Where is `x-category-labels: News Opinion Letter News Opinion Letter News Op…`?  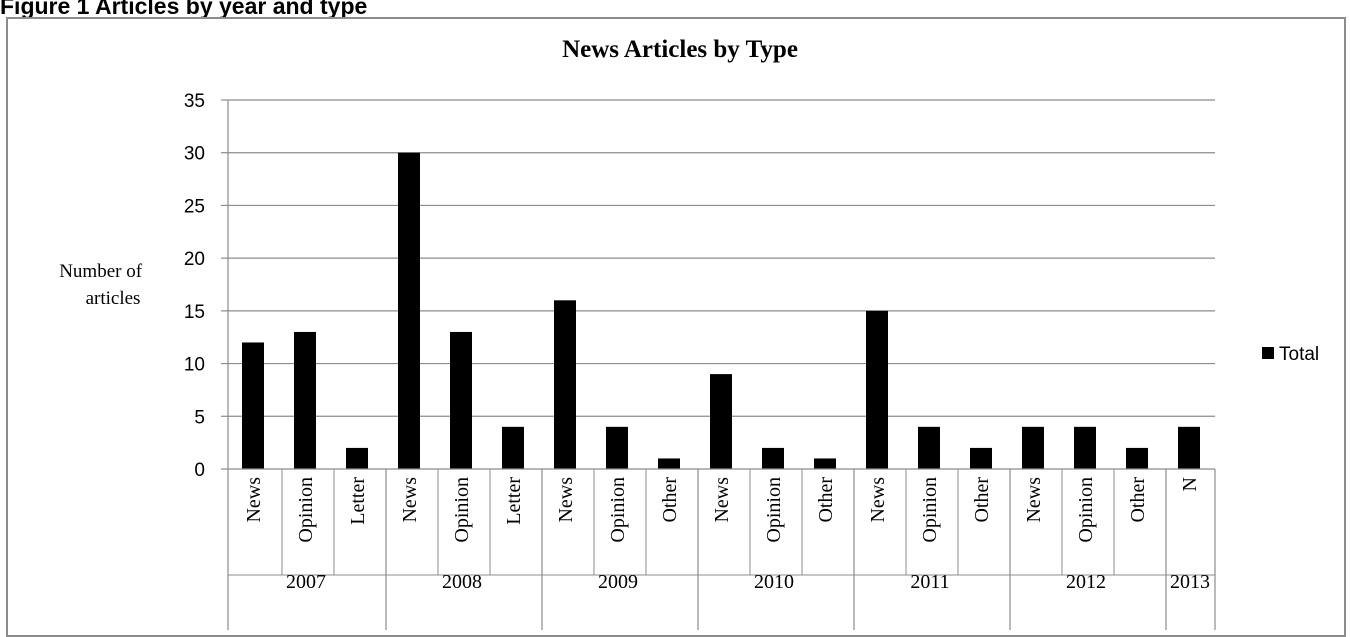
x-category-labels: News Opinion Letter News Opinion Letter News Op… is located at coordinates (722, 510).